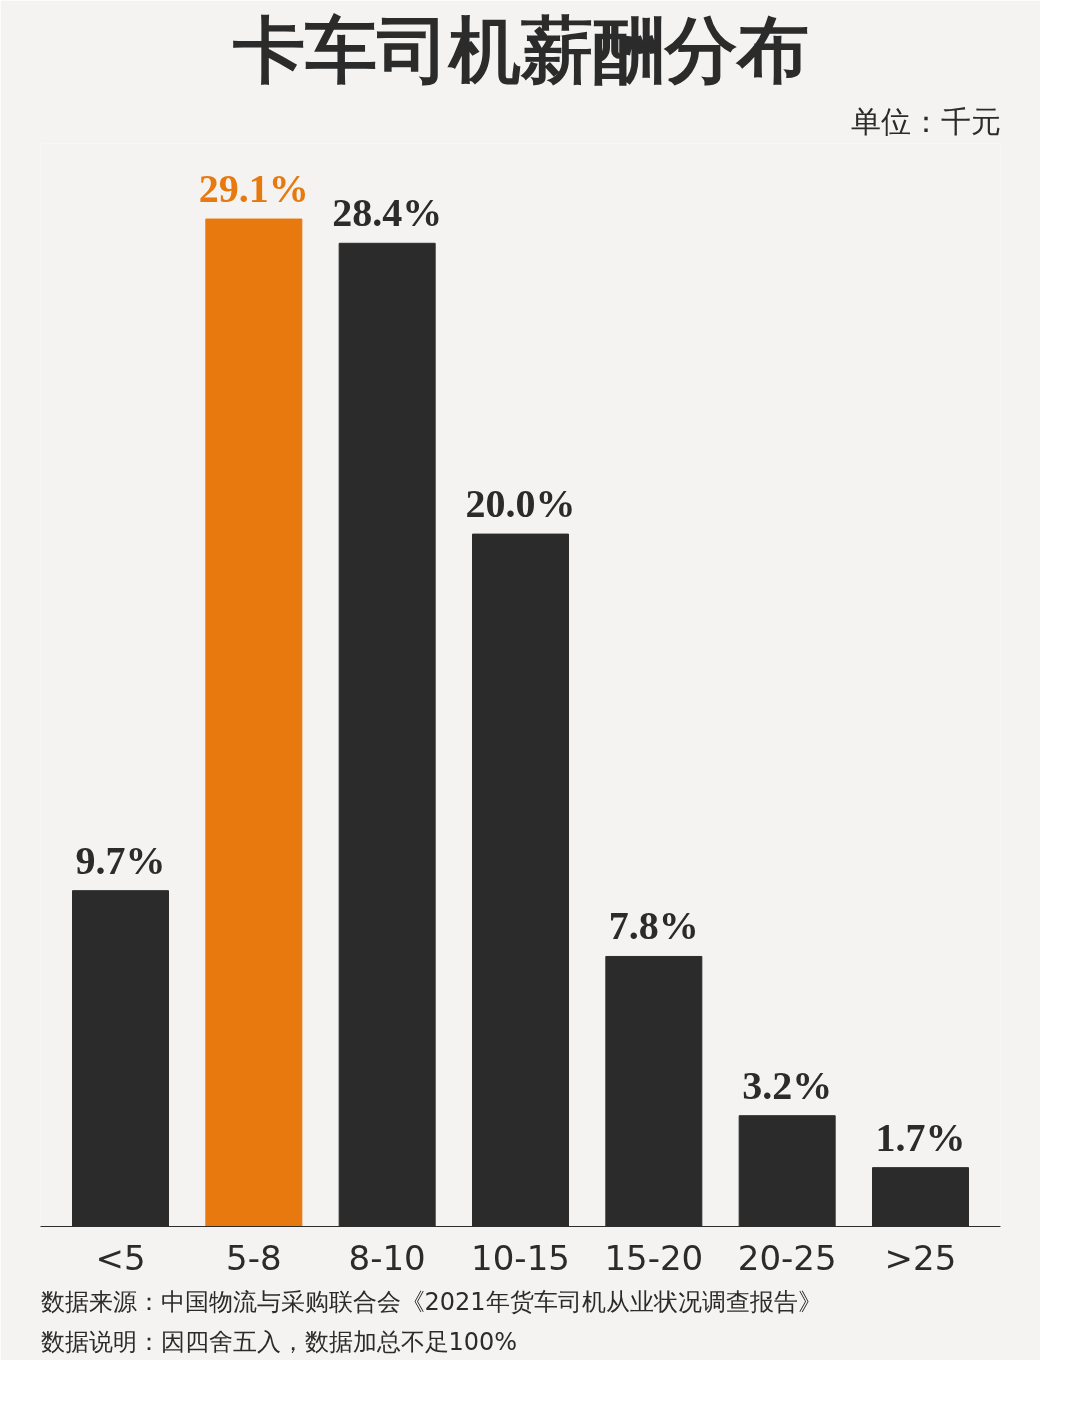 This screenshot has width=1080, height=1402. What do you see at coordinates (920, 1257) in the screenshot?
I see `x-tick-label: >25` at bounding box center [920, 1257].